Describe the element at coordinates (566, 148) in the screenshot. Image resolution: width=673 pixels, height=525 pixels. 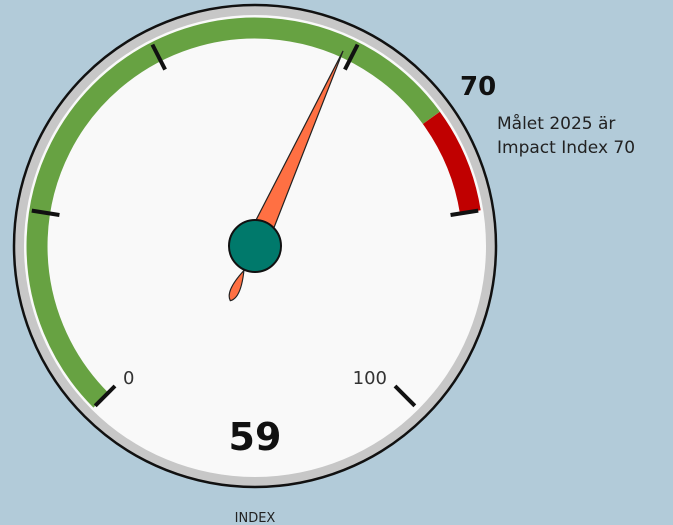
I see `target-caption-line-2: Impact Index 70` at that location.